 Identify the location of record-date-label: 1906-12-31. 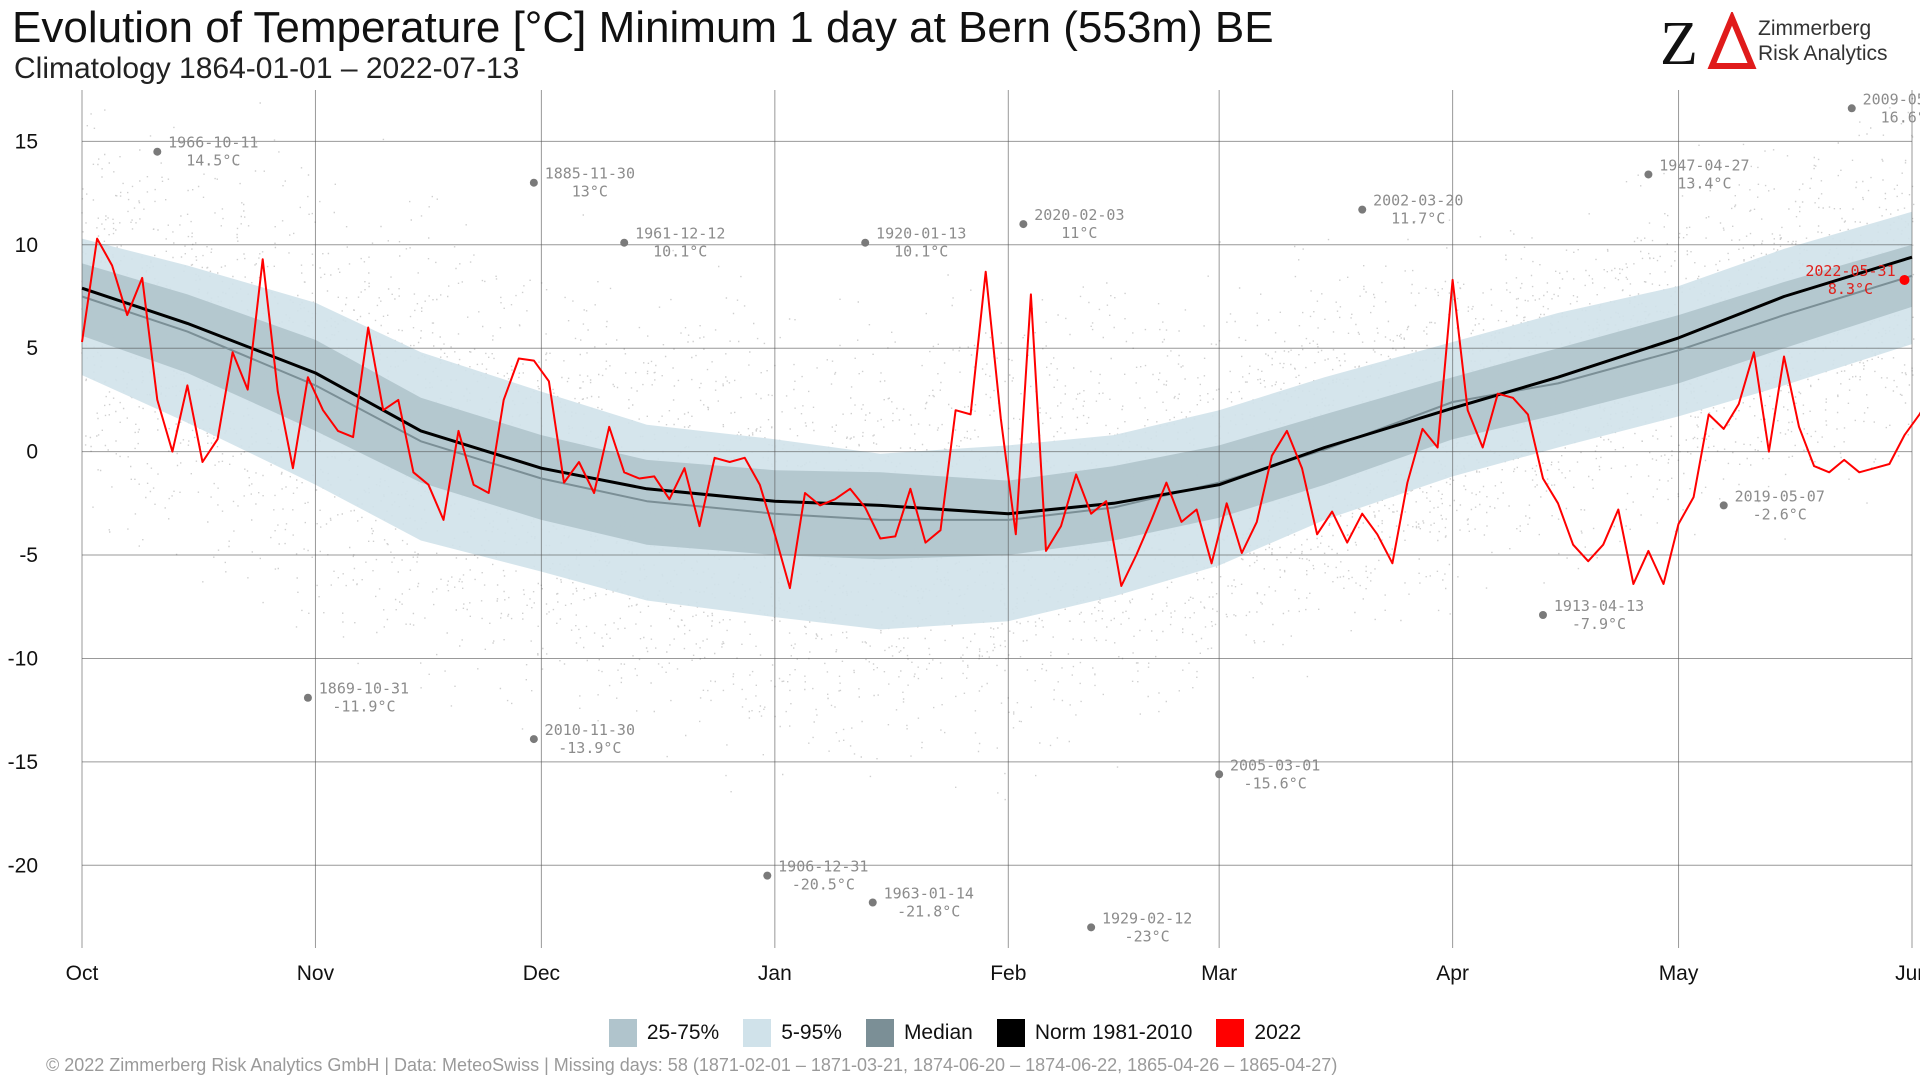
(823, 867).